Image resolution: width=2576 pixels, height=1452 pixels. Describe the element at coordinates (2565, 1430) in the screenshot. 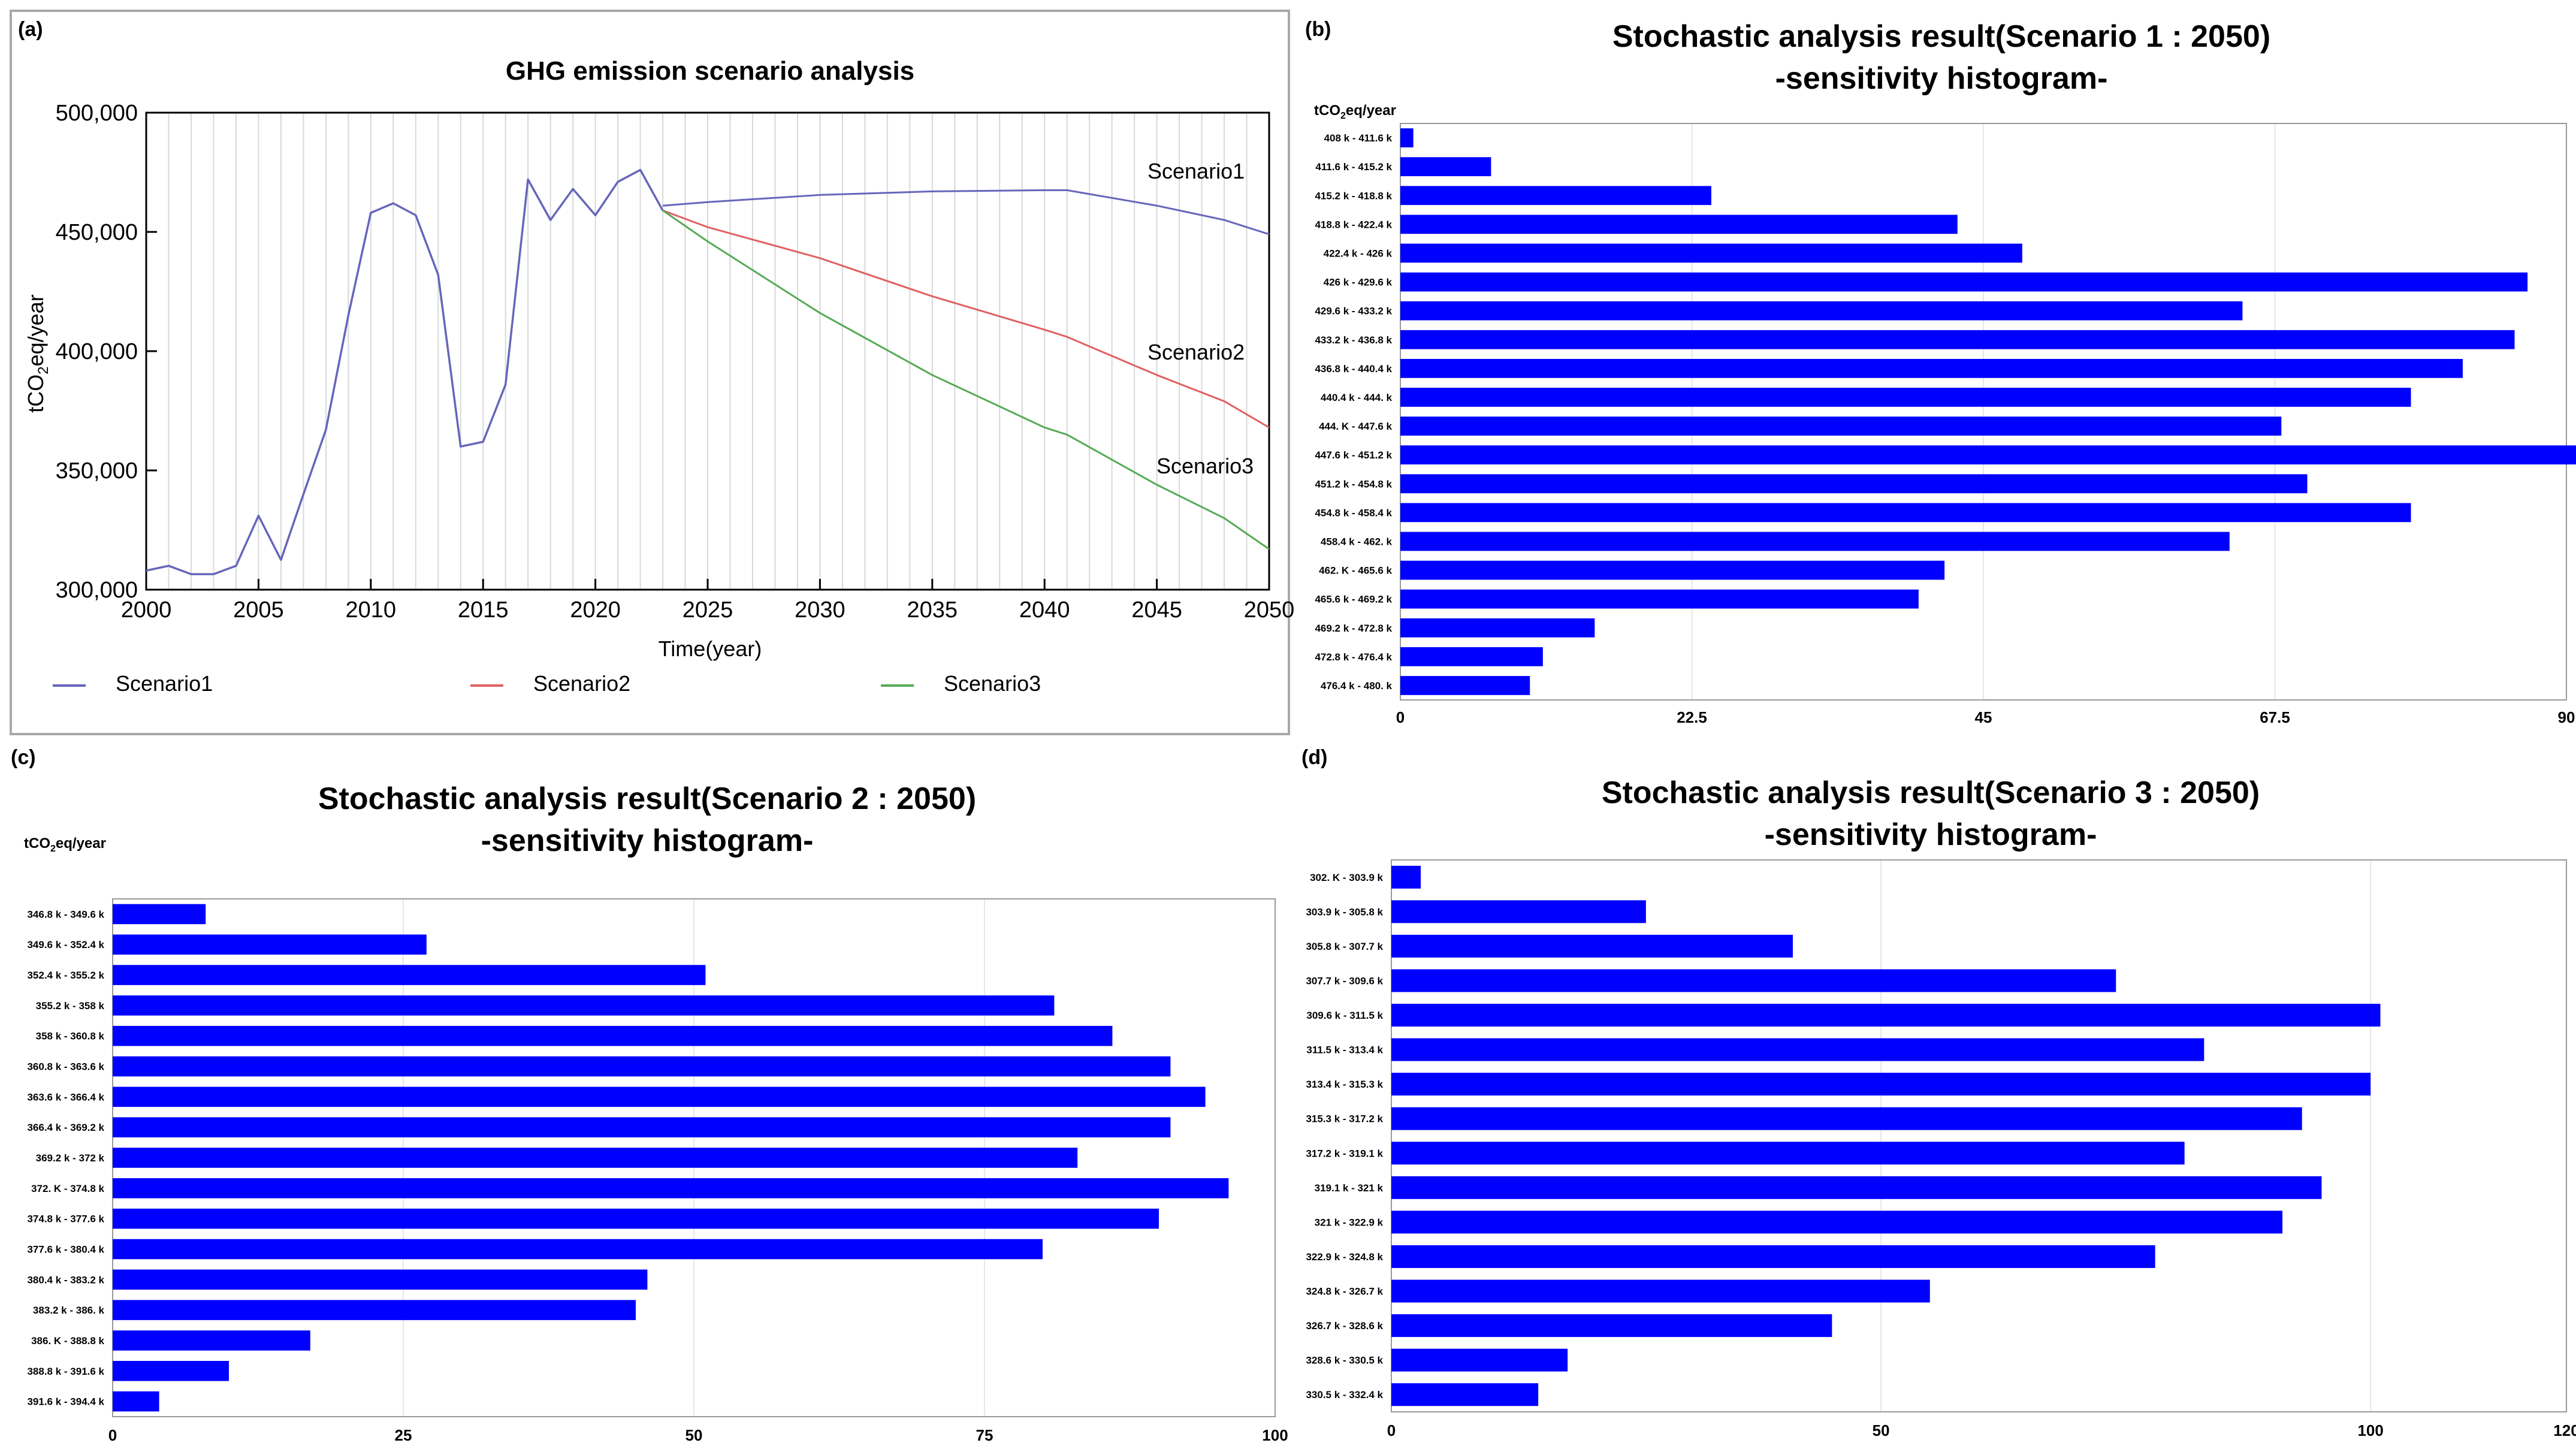

I see `x-tick-label: 120` at that location.